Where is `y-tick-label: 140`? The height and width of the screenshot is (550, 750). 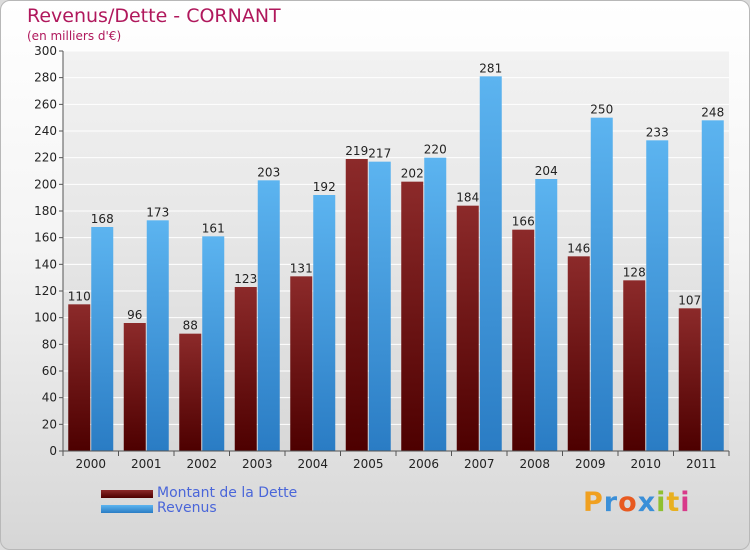 y-tick-label: 140 is located at coordinates (45, 264).